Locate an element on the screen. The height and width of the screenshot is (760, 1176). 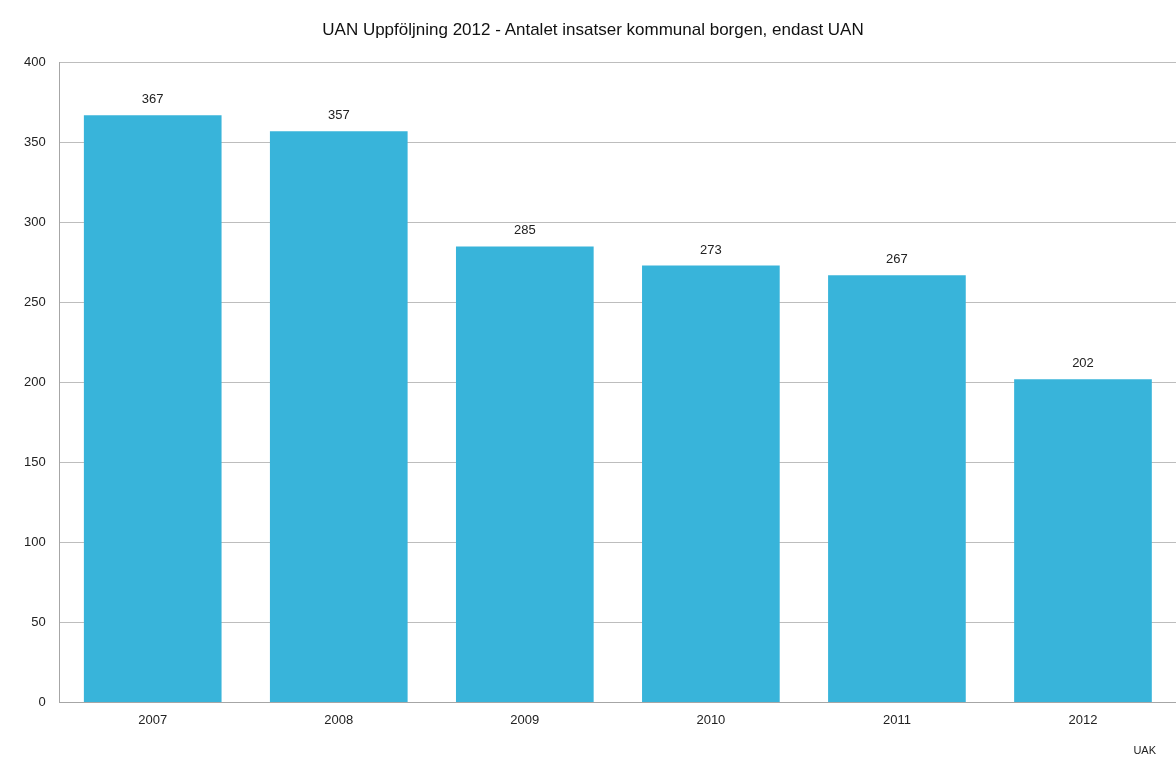
y-tick-label: 200 is located at coordinates (34, 381).